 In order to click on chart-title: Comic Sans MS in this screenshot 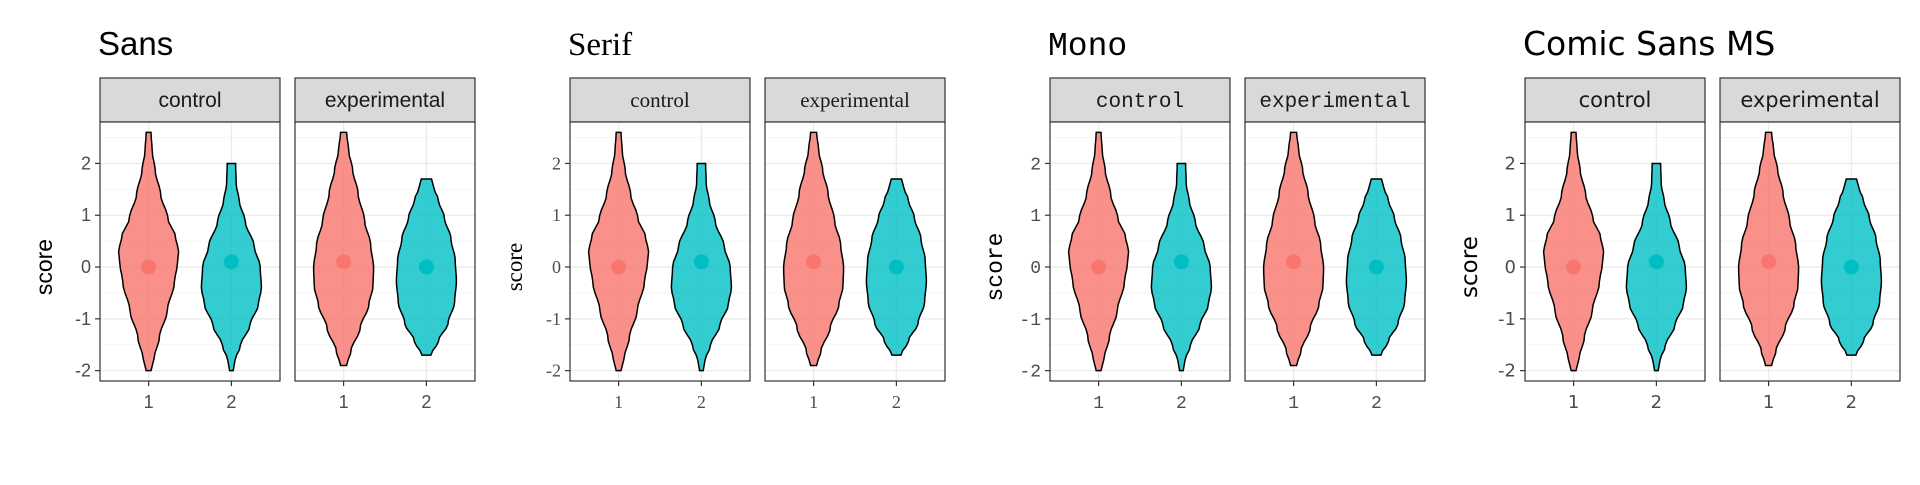, I will do `click(1649, 43)`.